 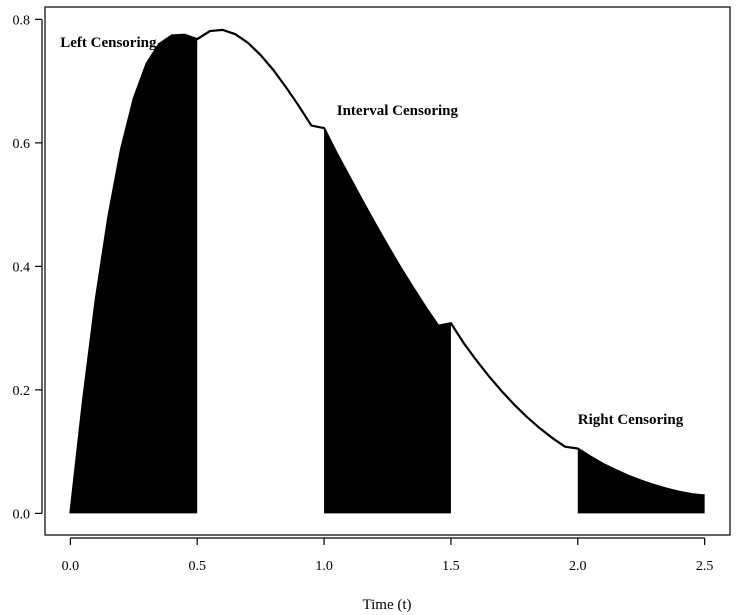 What do you see at coordinates (451, 566) in the screenshot?
I see `x-tick-label: 1.5` at bounding box center [451, 566].